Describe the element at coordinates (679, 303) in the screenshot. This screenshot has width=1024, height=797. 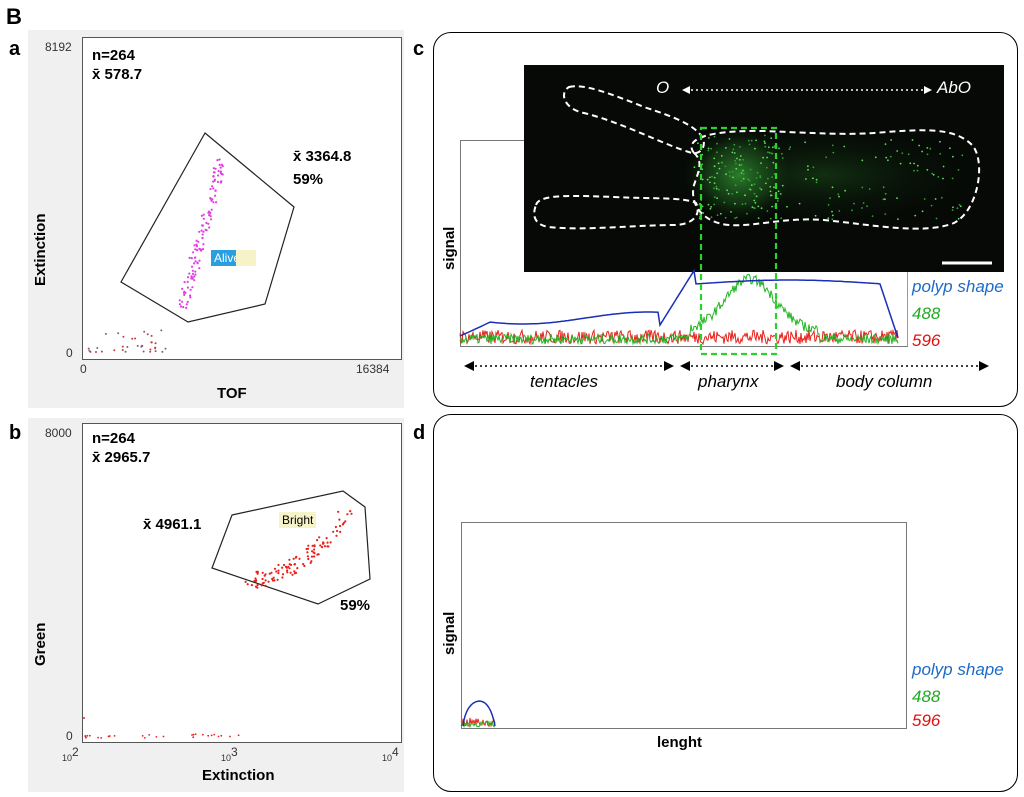
I see `trace-polyp-shape` at that location.